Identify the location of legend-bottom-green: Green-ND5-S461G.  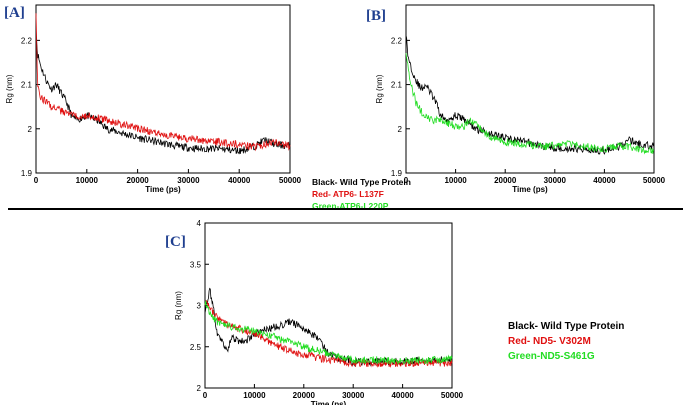
(551, 356).